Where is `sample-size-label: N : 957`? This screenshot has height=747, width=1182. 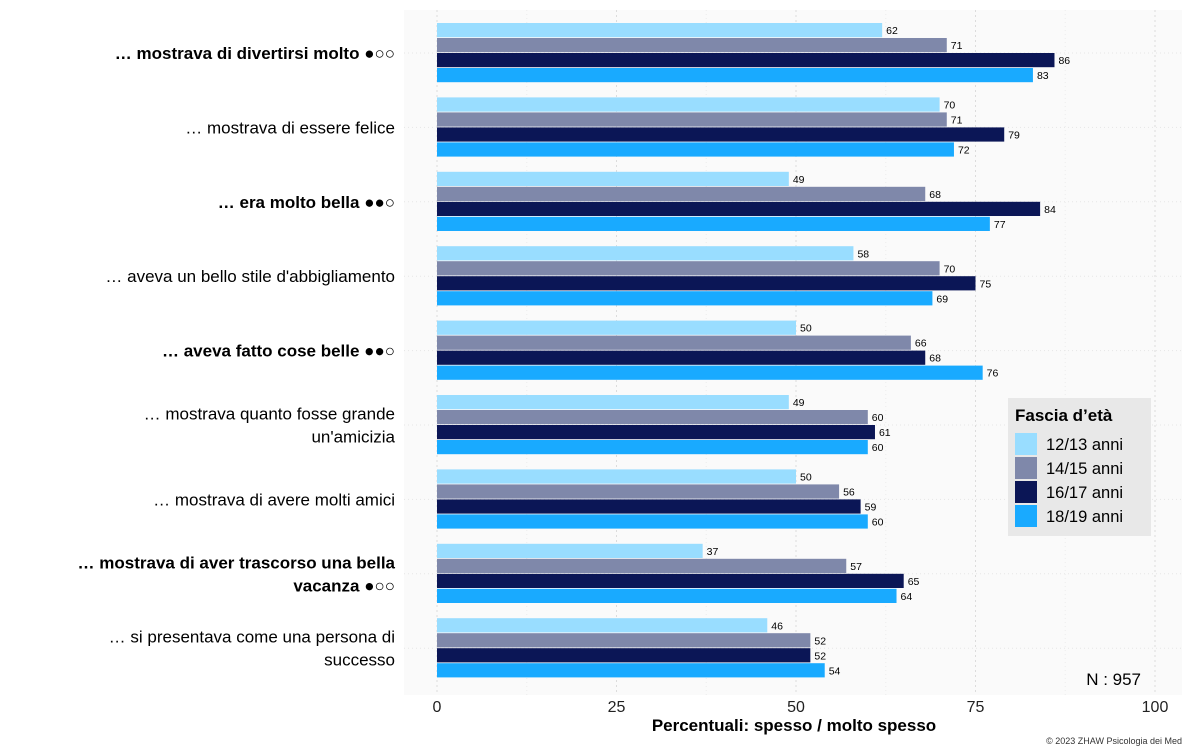 sample-size-label: N : 957 is located at coordinates (1113, 679).